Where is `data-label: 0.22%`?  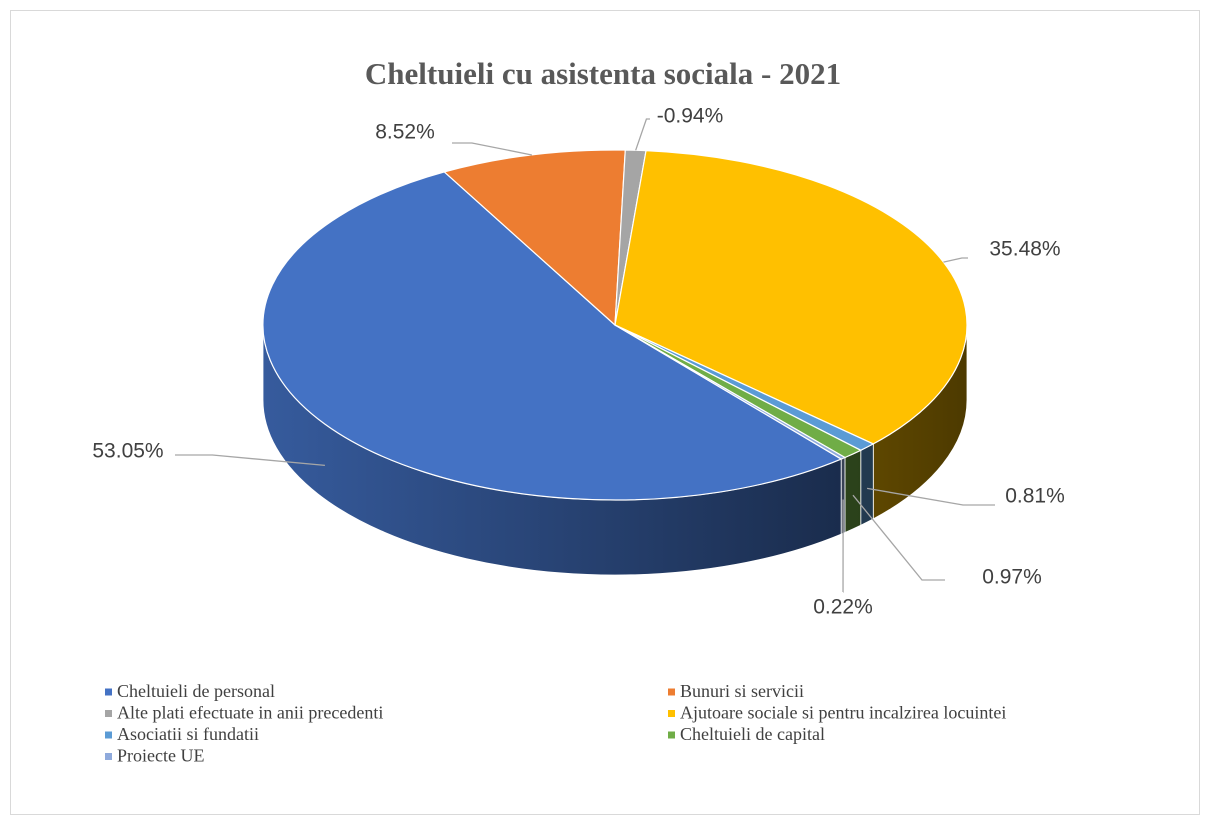 data-label: 0.22% is located at coordinates (843, 607).